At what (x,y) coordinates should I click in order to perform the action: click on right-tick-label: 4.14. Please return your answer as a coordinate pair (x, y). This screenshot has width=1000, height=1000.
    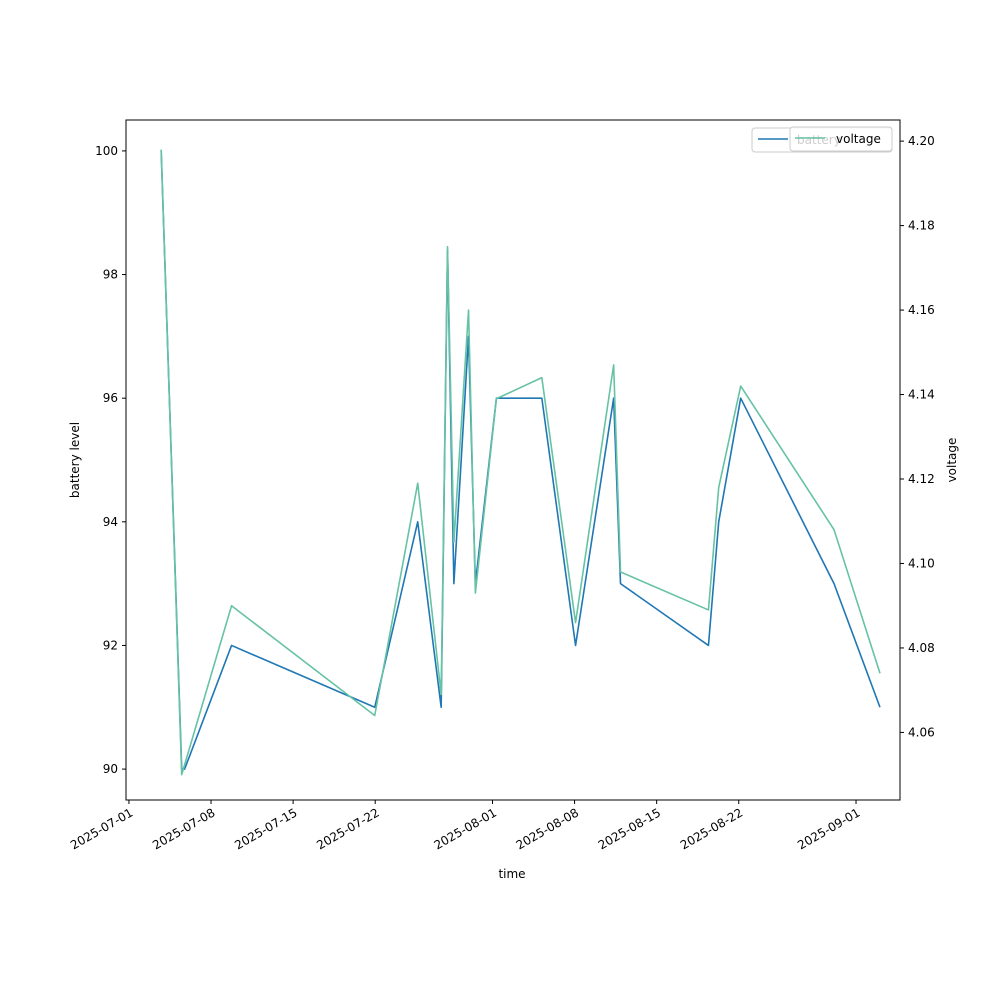
    Looking at the image, I should click on (921, 395).